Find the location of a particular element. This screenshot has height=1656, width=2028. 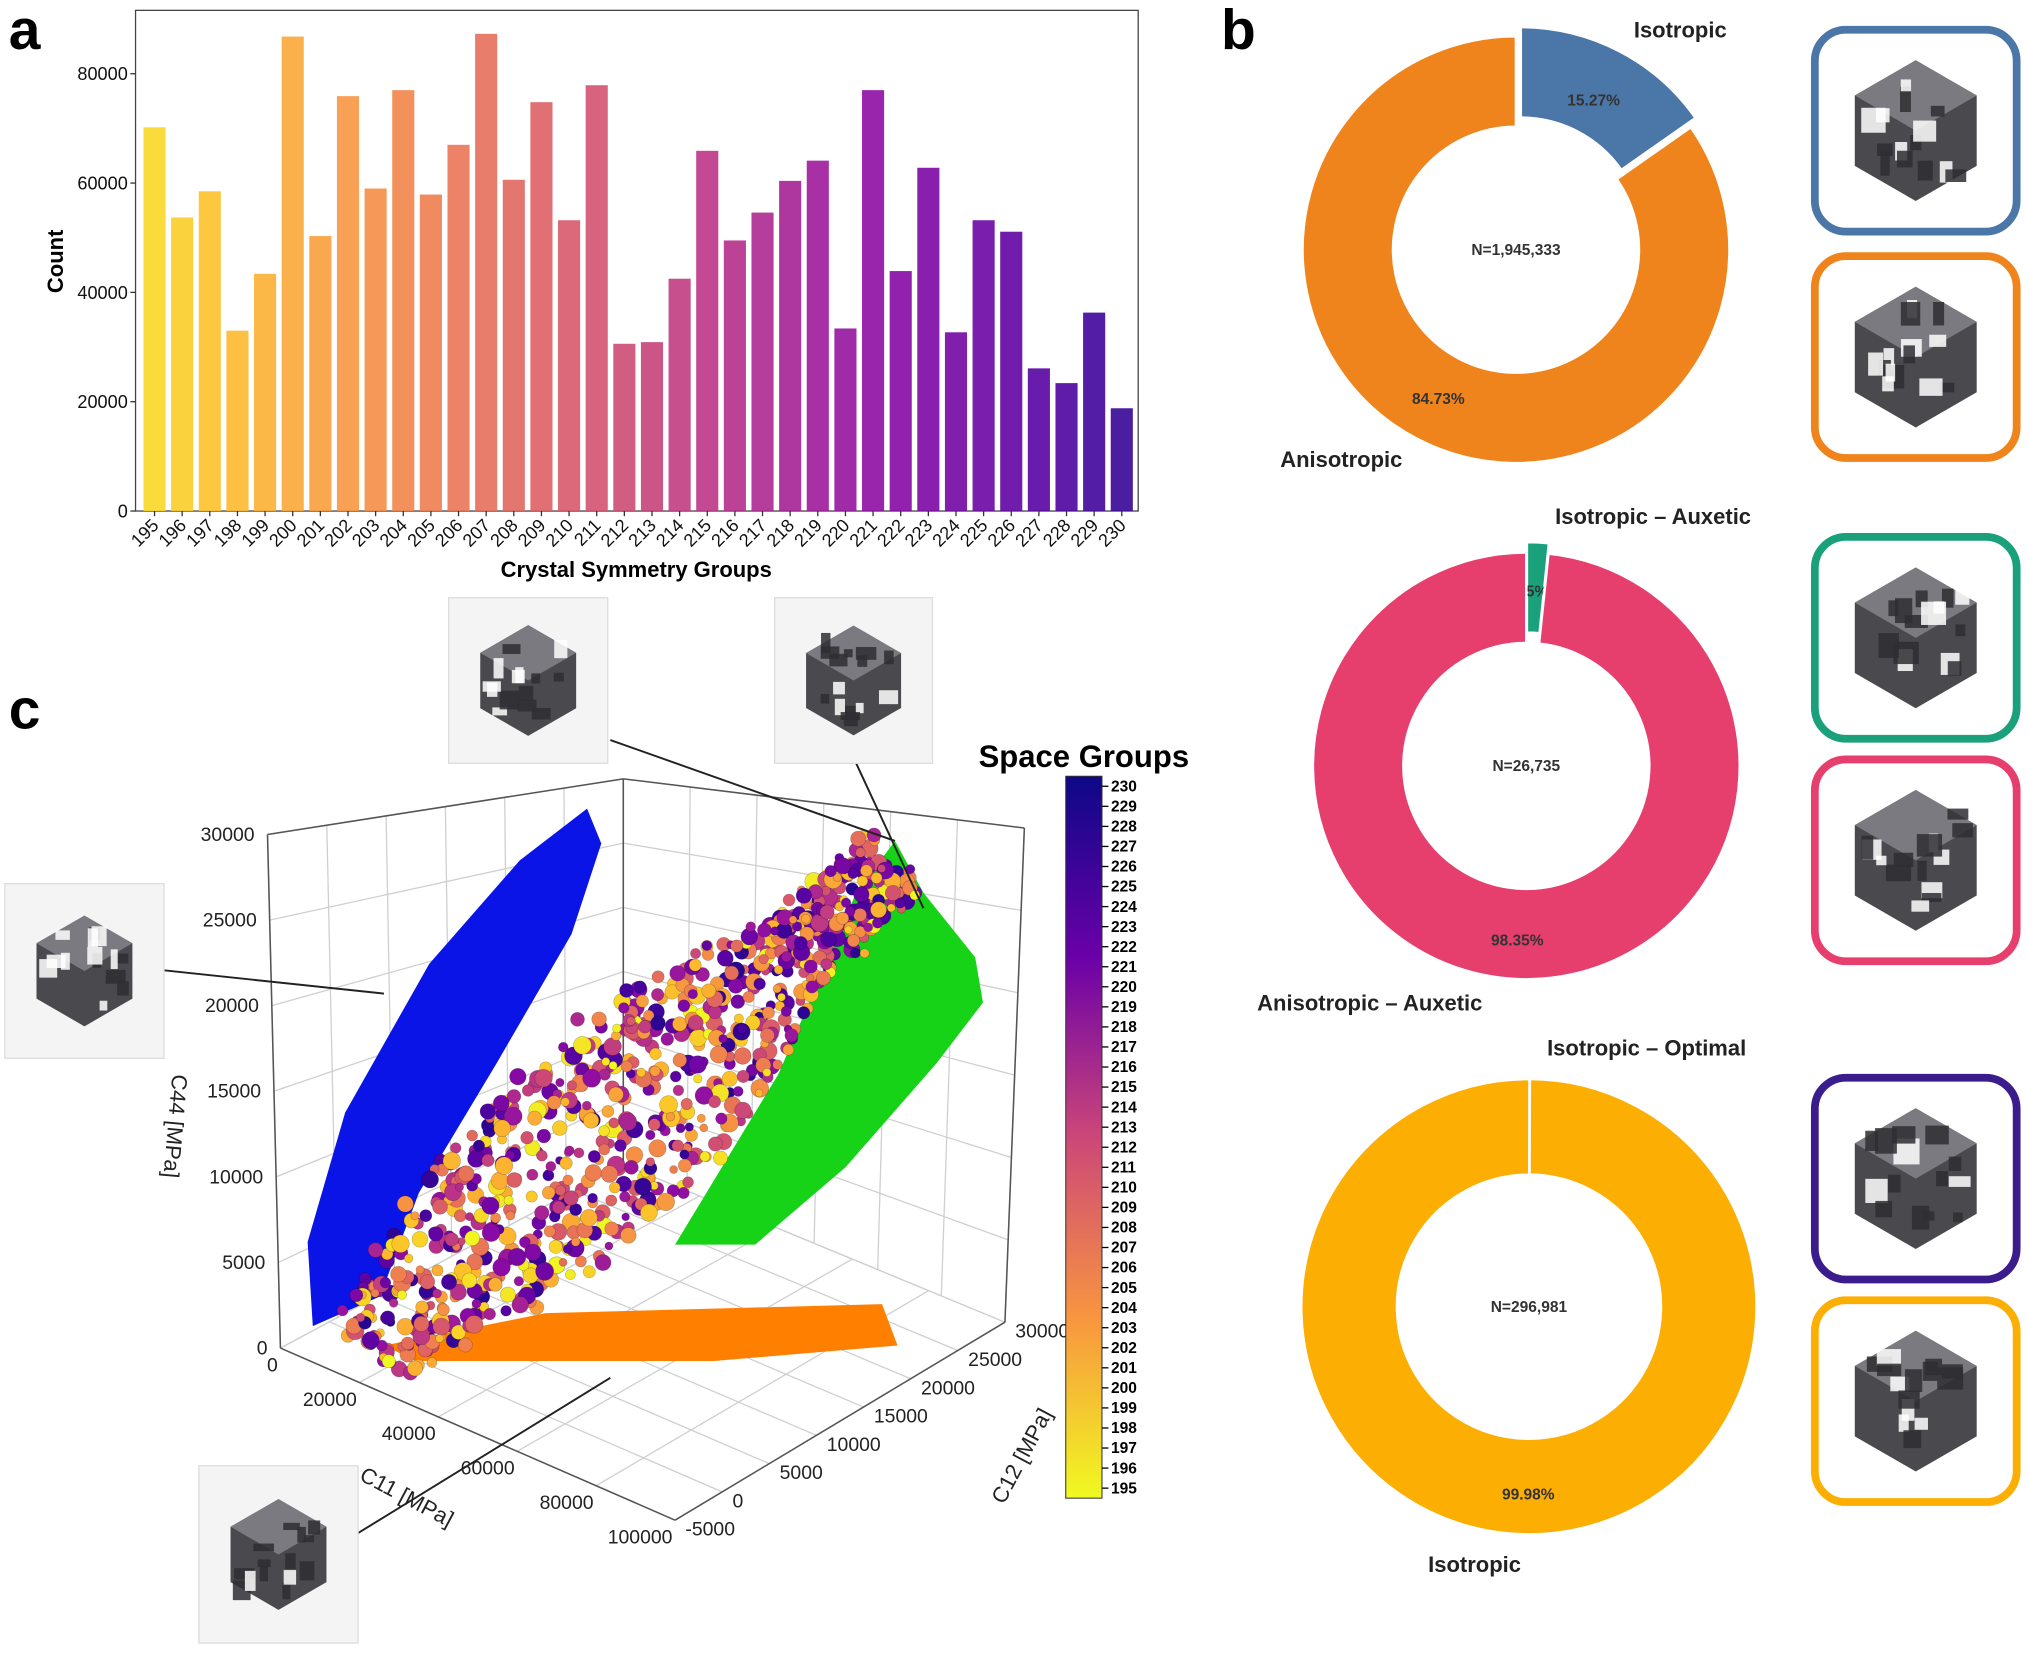

x-tick-label: 100000 is located at coordinates (640, 1537).